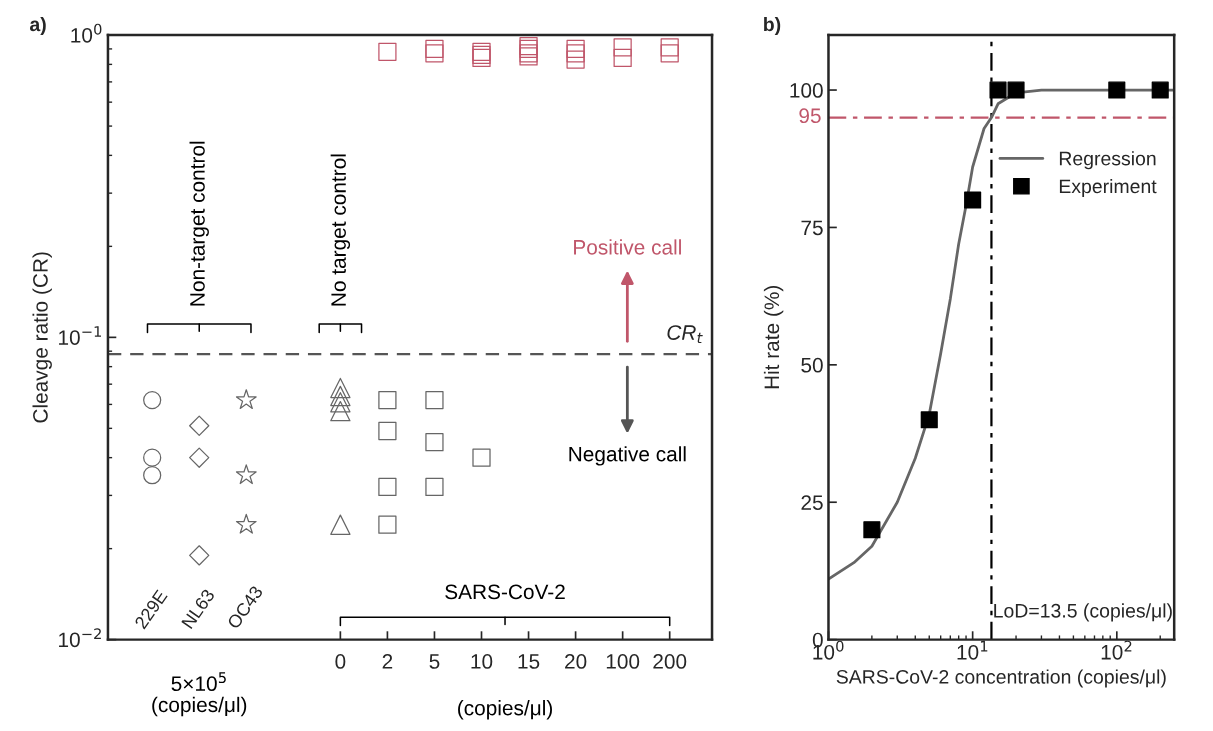 The height and width of the screenshot is (731, 1213). What do you see at coordinates (387, 661) in the screenshot?
I see `x-tick-label: 2` at bounding box center [387, 661].